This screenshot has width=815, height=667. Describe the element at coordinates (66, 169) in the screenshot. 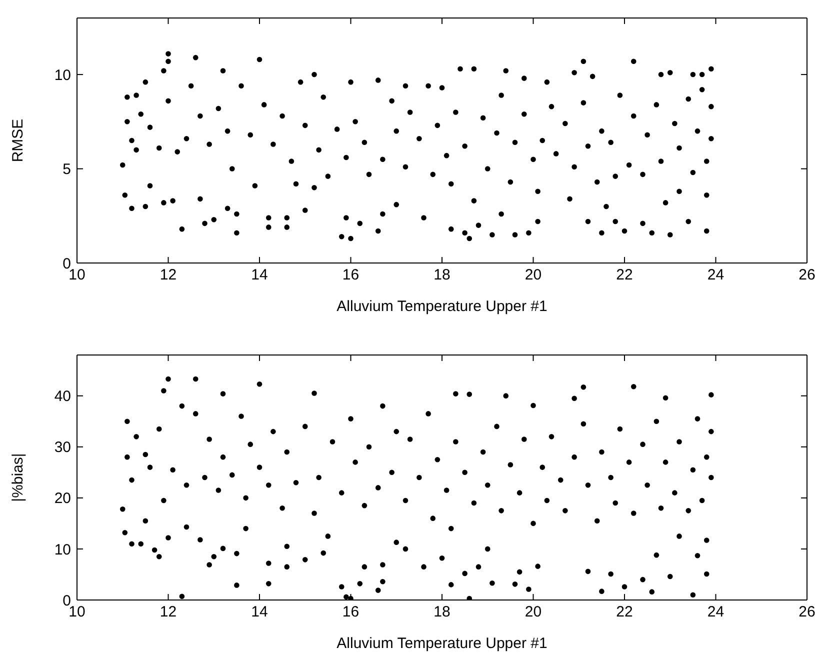

I see `y-tick-label: 5` at that location.